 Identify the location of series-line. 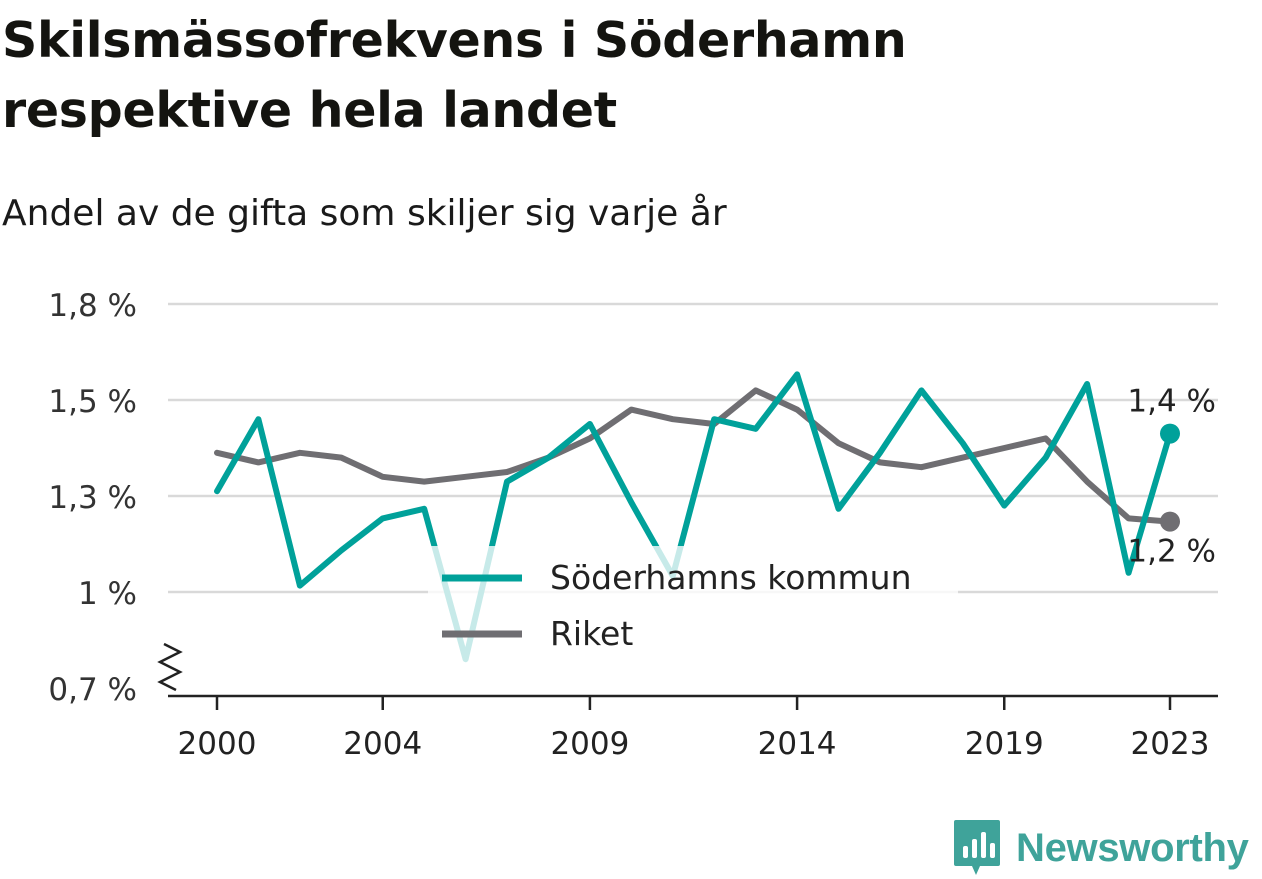
(693, 456).